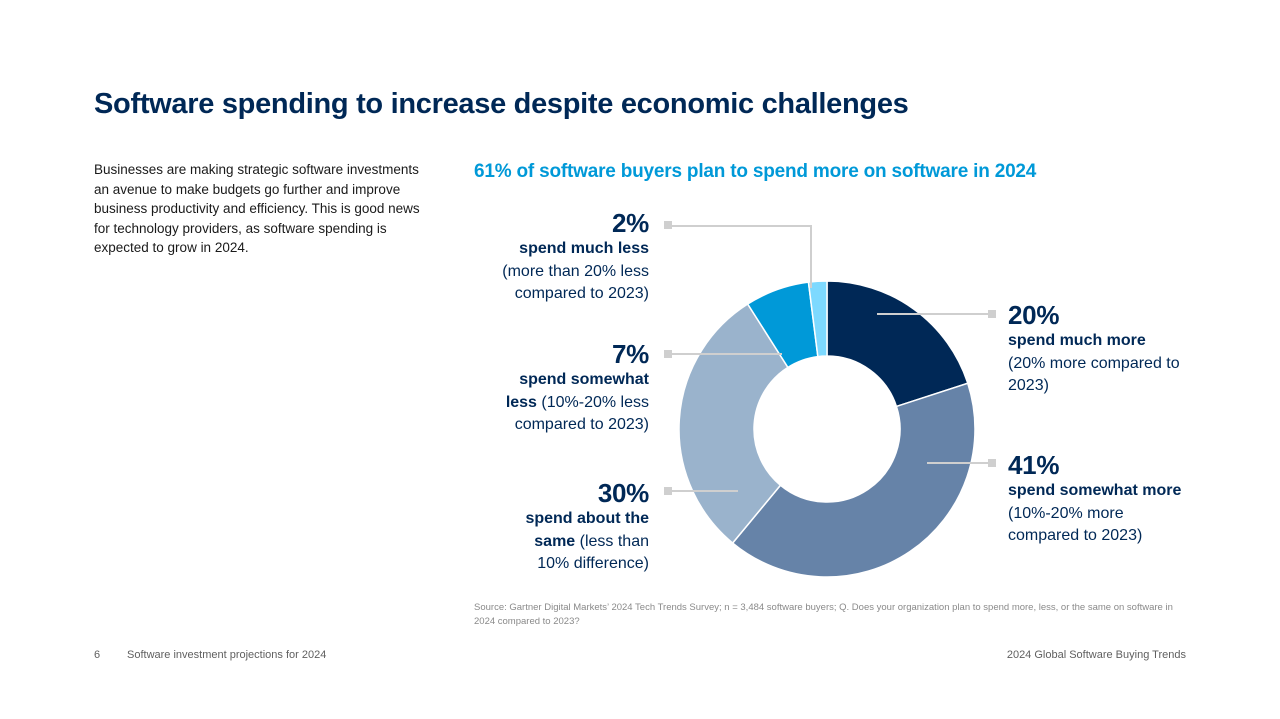  What do you see at coordinates (97, 655) in the screenshot?
I see `page-number: 6` at bounding box center [97, 655].